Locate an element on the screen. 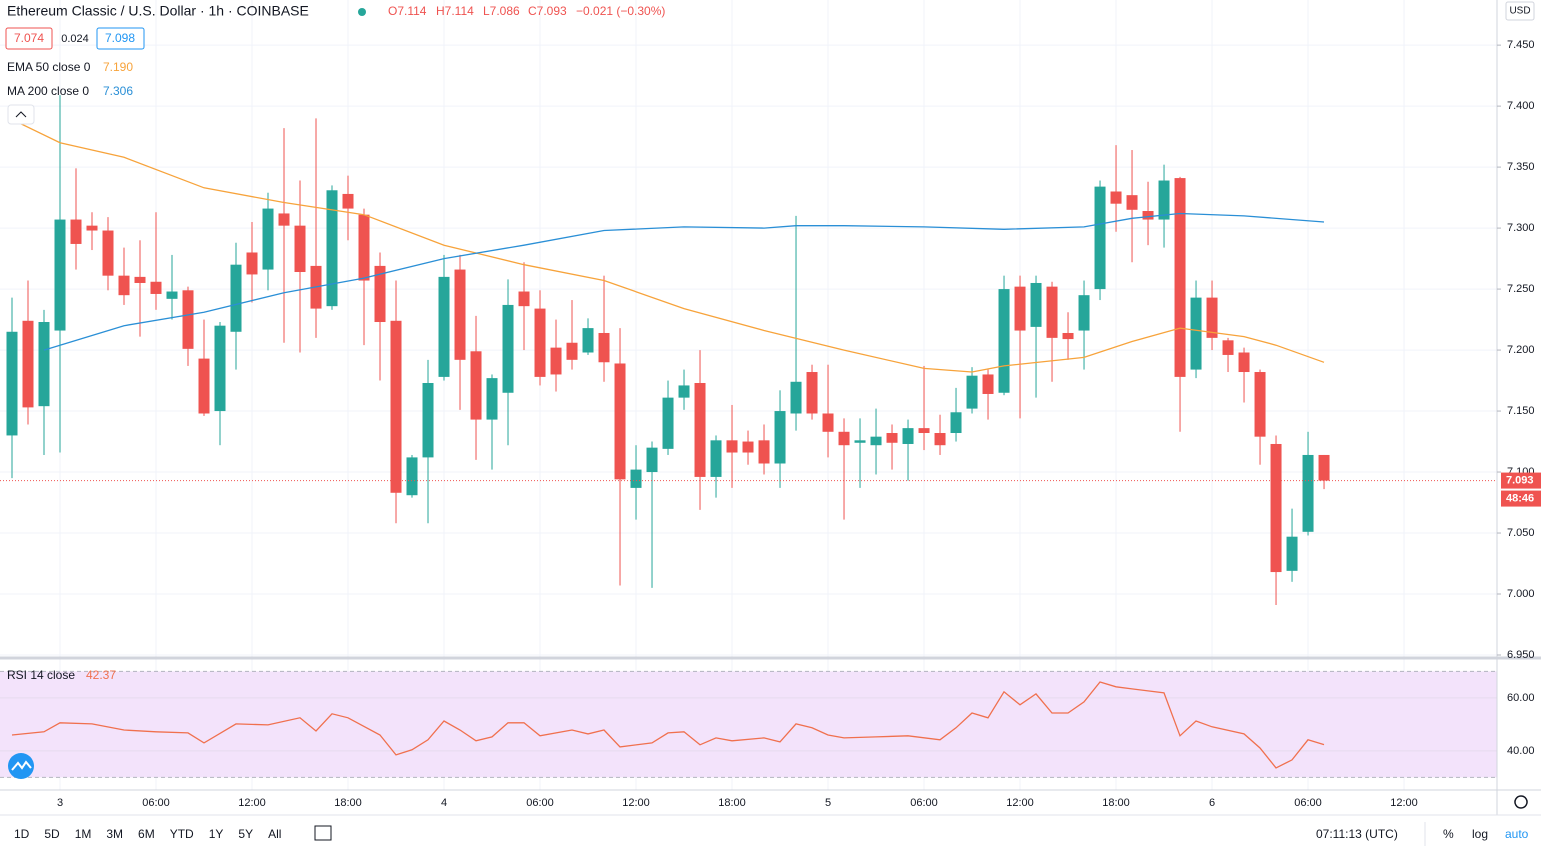  time-range-button: 1D is located at coordinates (22, 834).